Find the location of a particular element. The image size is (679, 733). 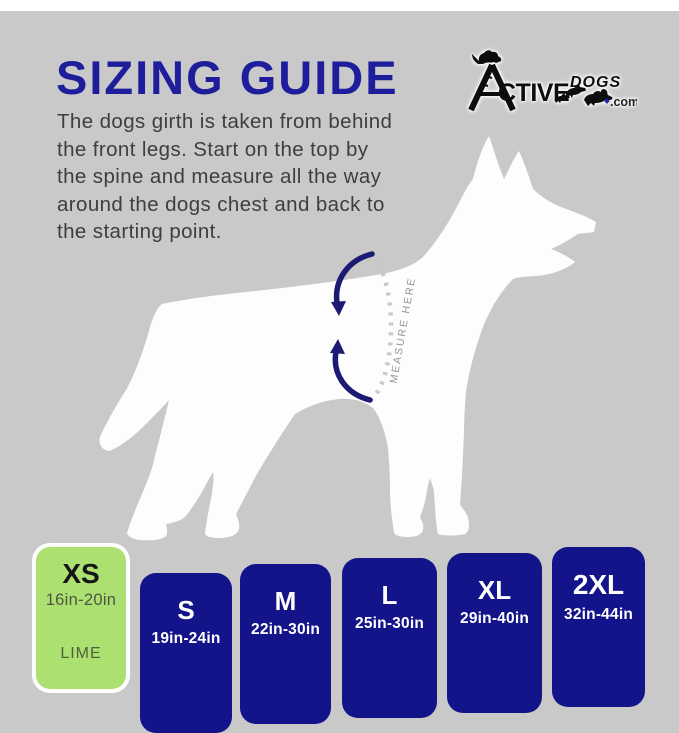

size-label: M is located at coordinates (285, 601).